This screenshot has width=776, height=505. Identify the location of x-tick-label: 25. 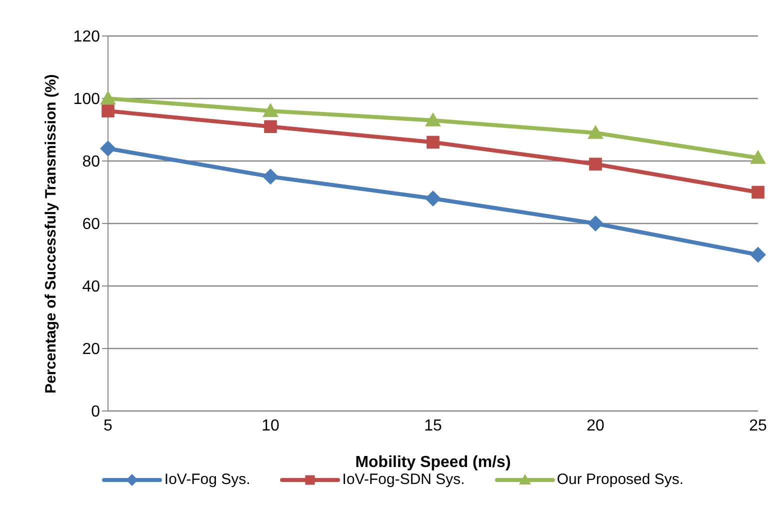
(758, 425).